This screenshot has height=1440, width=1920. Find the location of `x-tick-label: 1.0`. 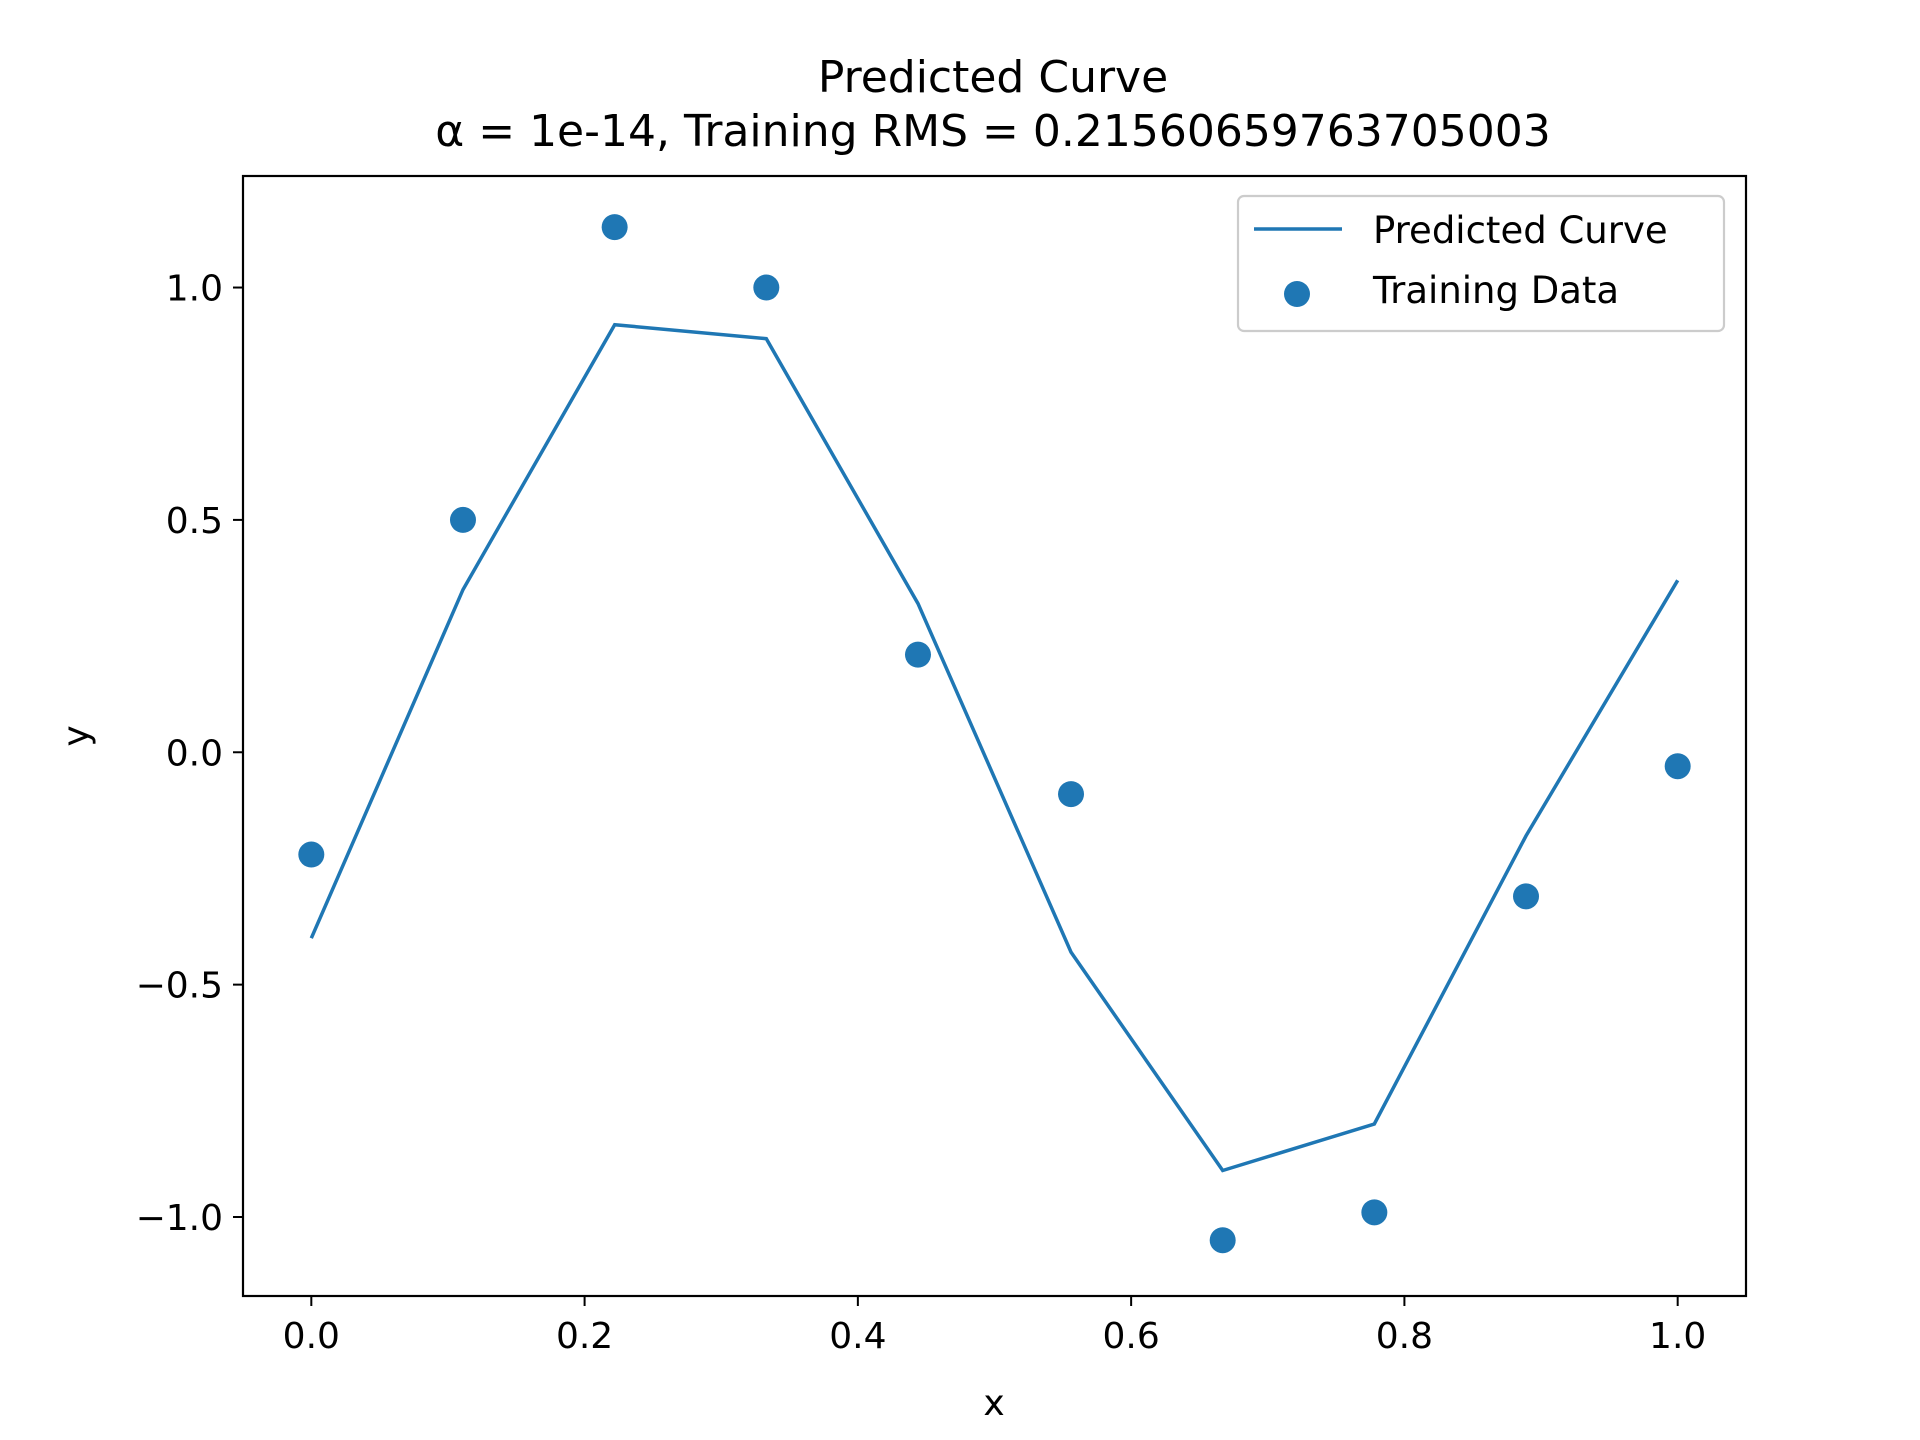

x-tick-label: 1.0 is located at coordinates (1677, 1336).